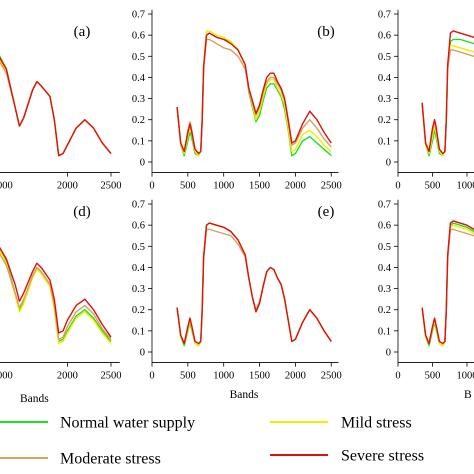 The height and width of the screenshot is (474, 474). Describe the element at coordinates (34, 399) in the screenshot. I see `x-axis-label-left: Bands` at that location.